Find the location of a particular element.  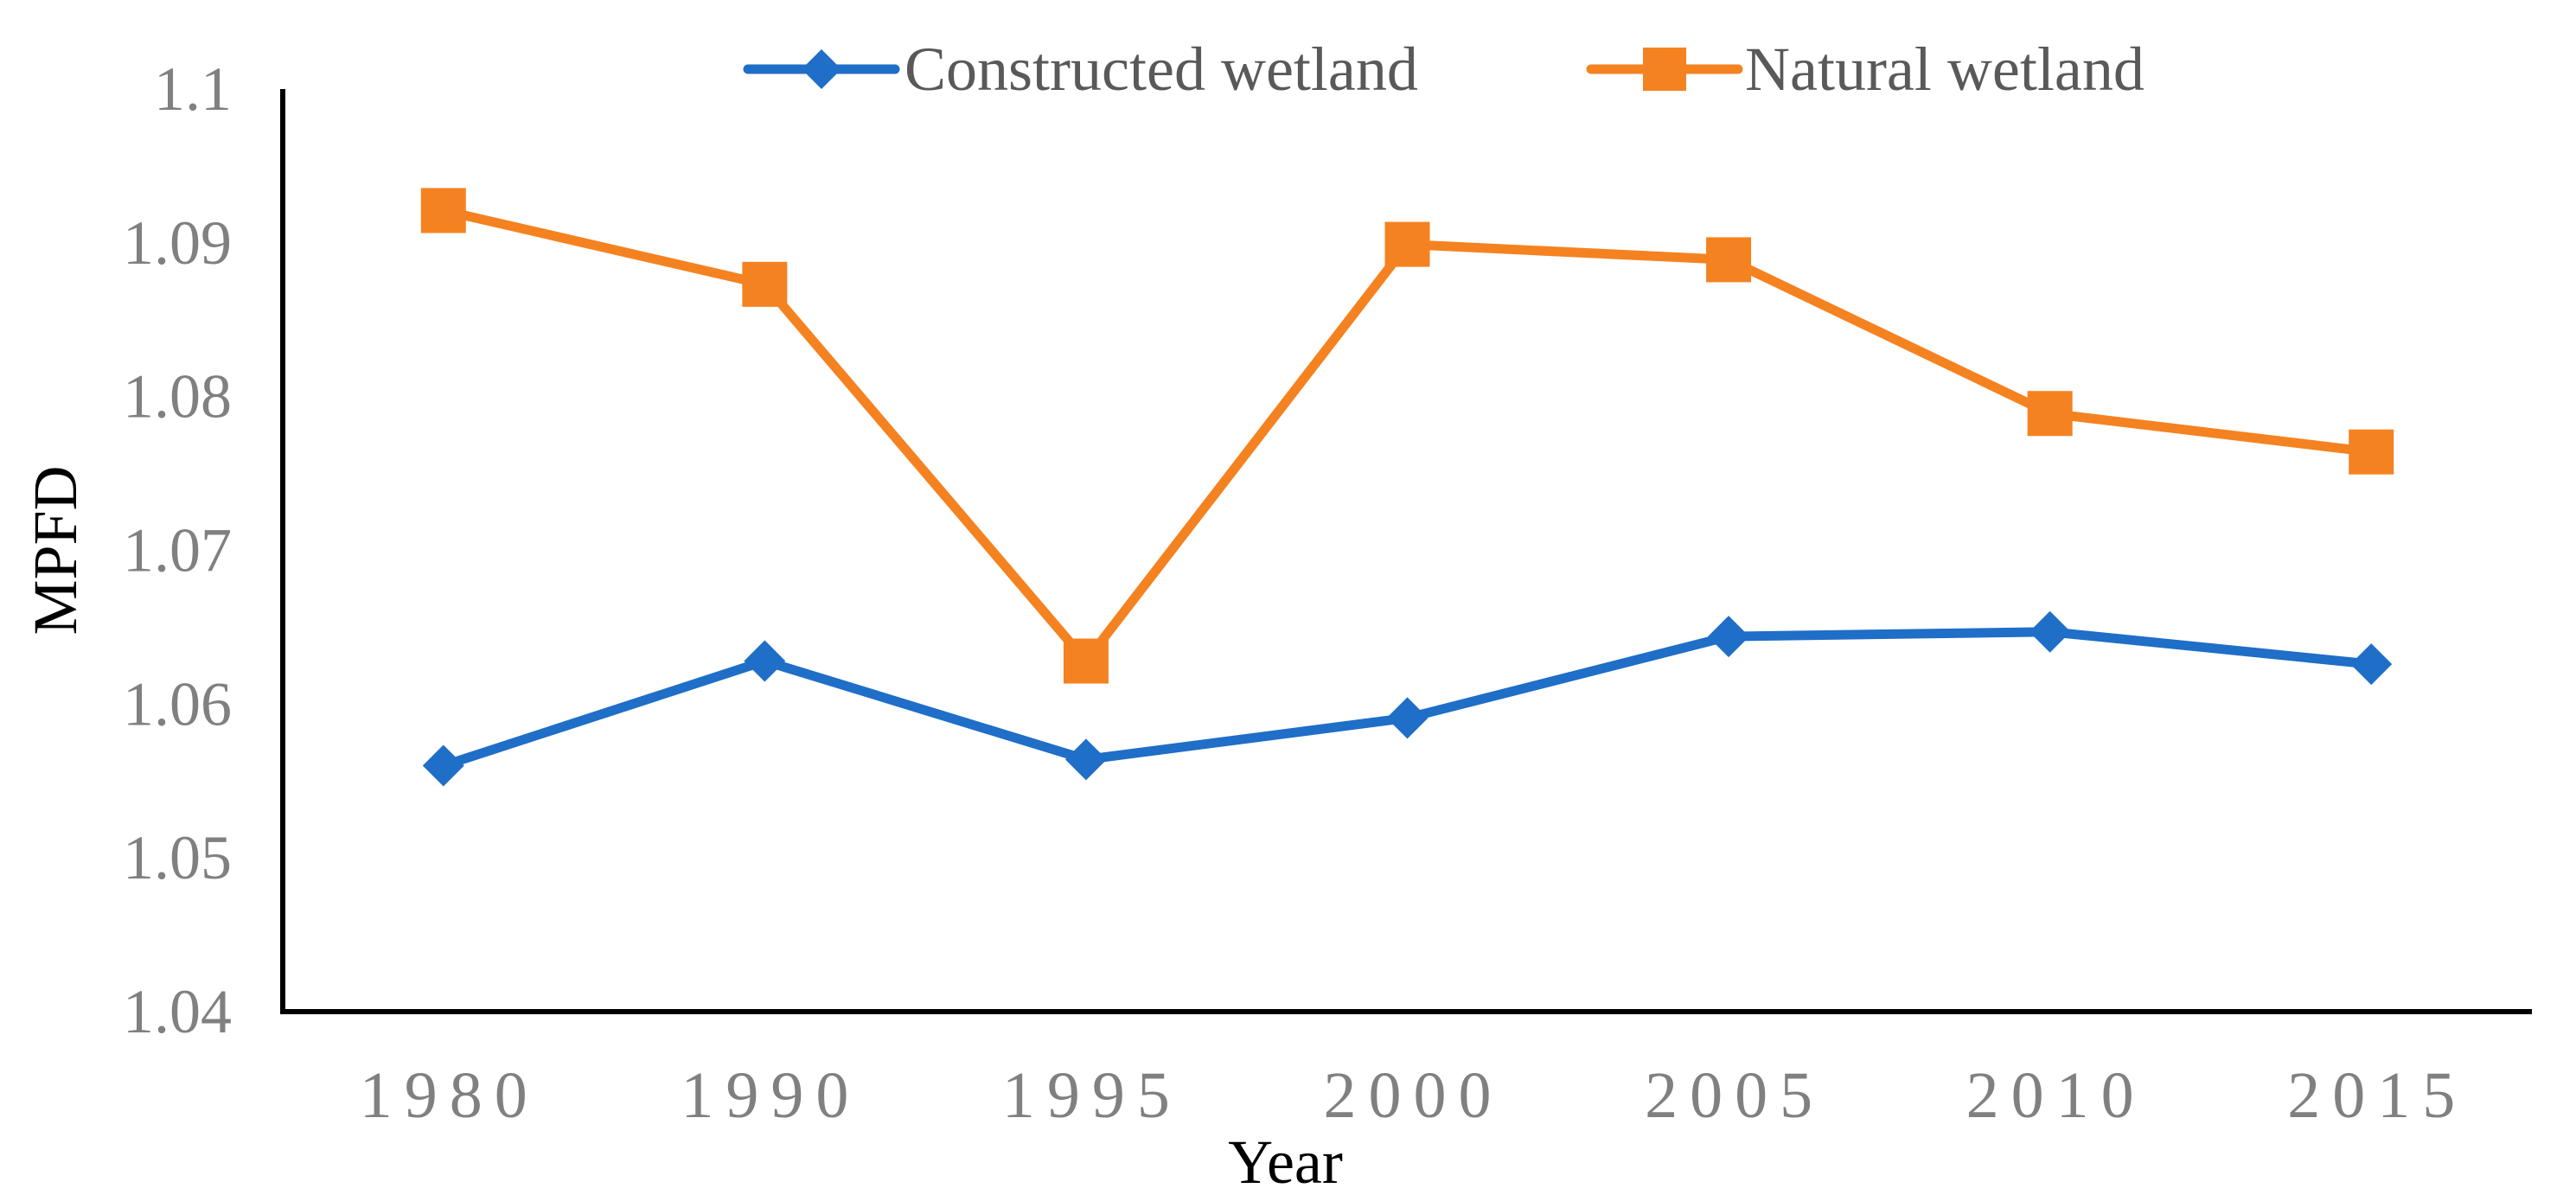

y-axis-tick-labels: 1.04 1.05 1.06 1.07 1.08 1.09 1.1 is located at coordinates (177, 550).